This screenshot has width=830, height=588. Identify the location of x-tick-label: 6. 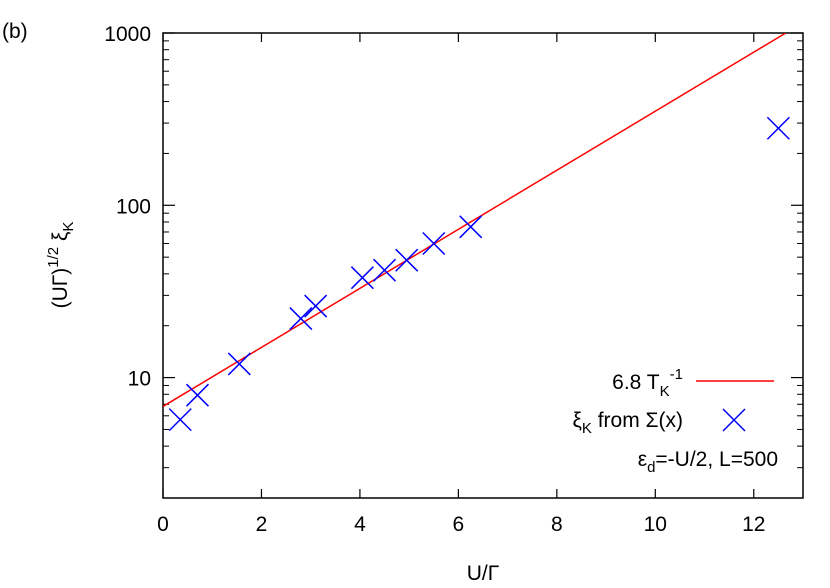
(459, 524).